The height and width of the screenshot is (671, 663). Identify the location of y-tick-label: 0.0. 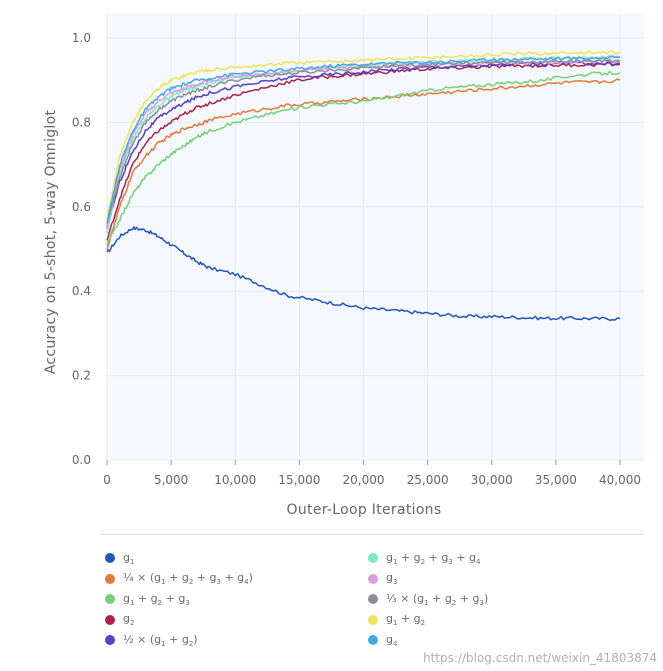
(81, 460).